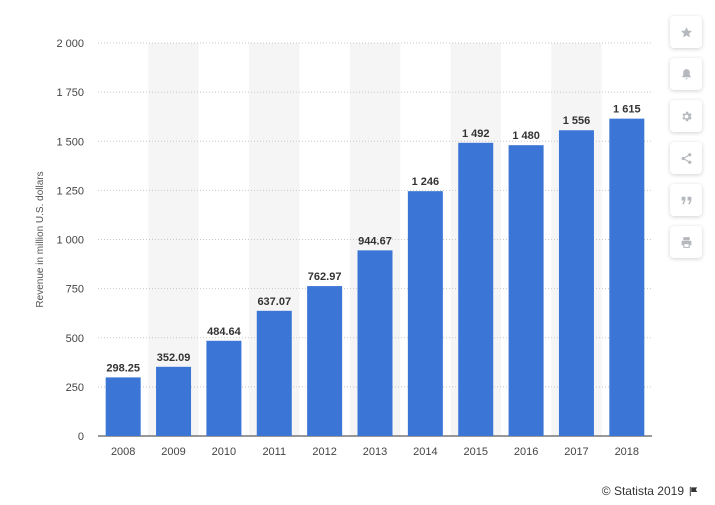 The width and height of the screenshot is (715, 505). Describe the element at coordinates (123, 452) in the screenshot. I see `x-tick-label: 2008` at that location.